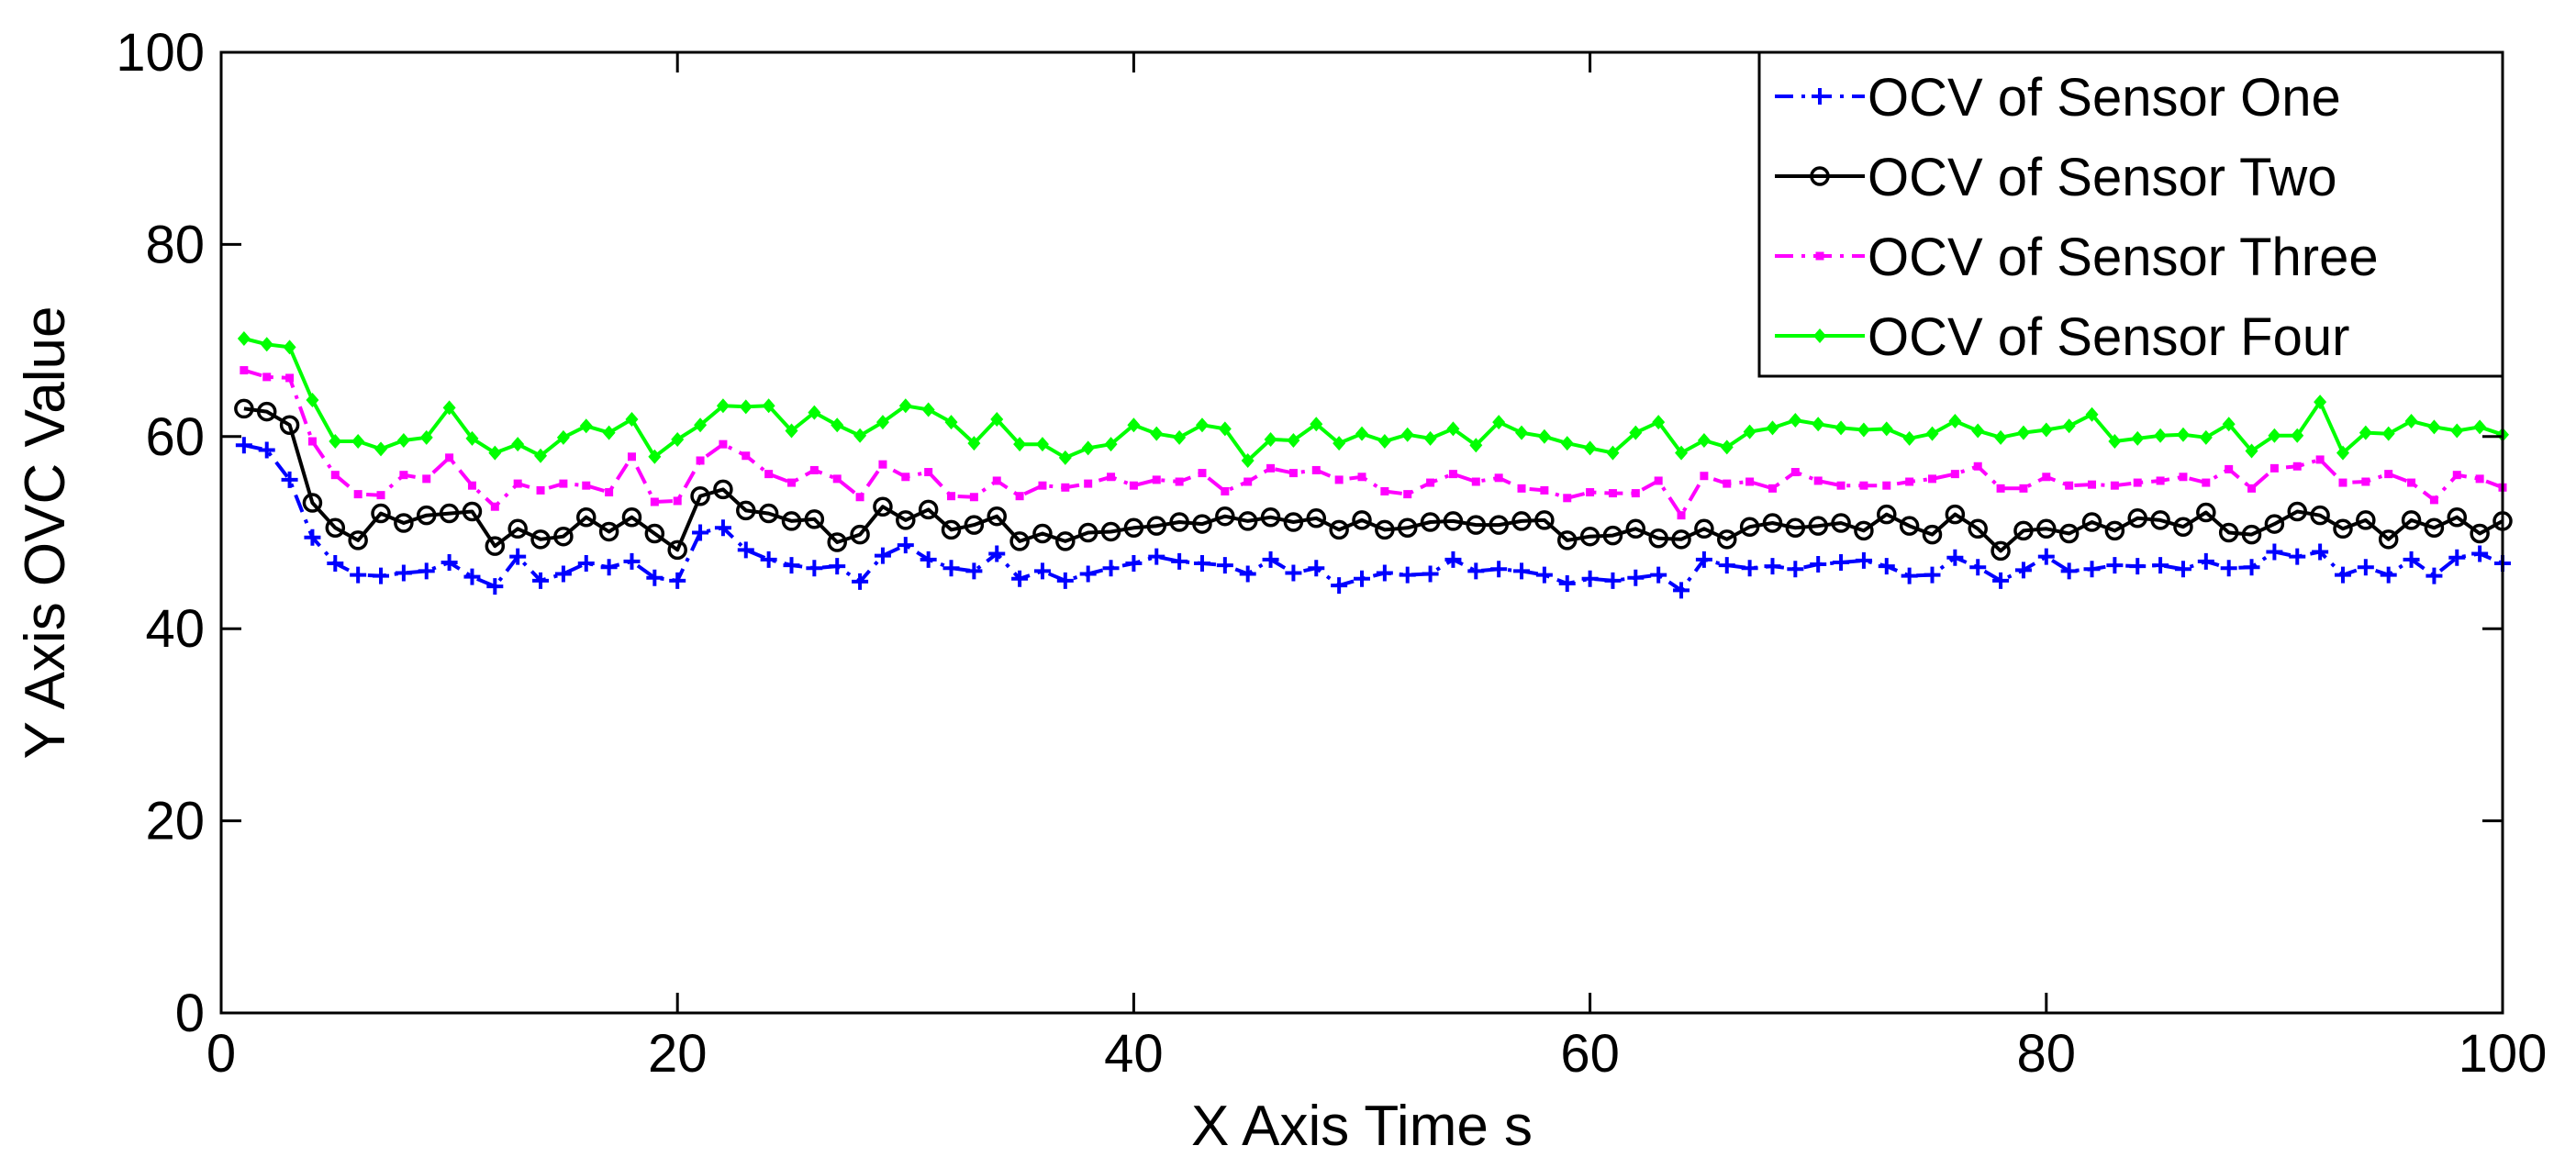  Describe the element at coordinates (45, 533) in the screenshot. I see `y-axis-title: Y Axis OVC Value` at that location.